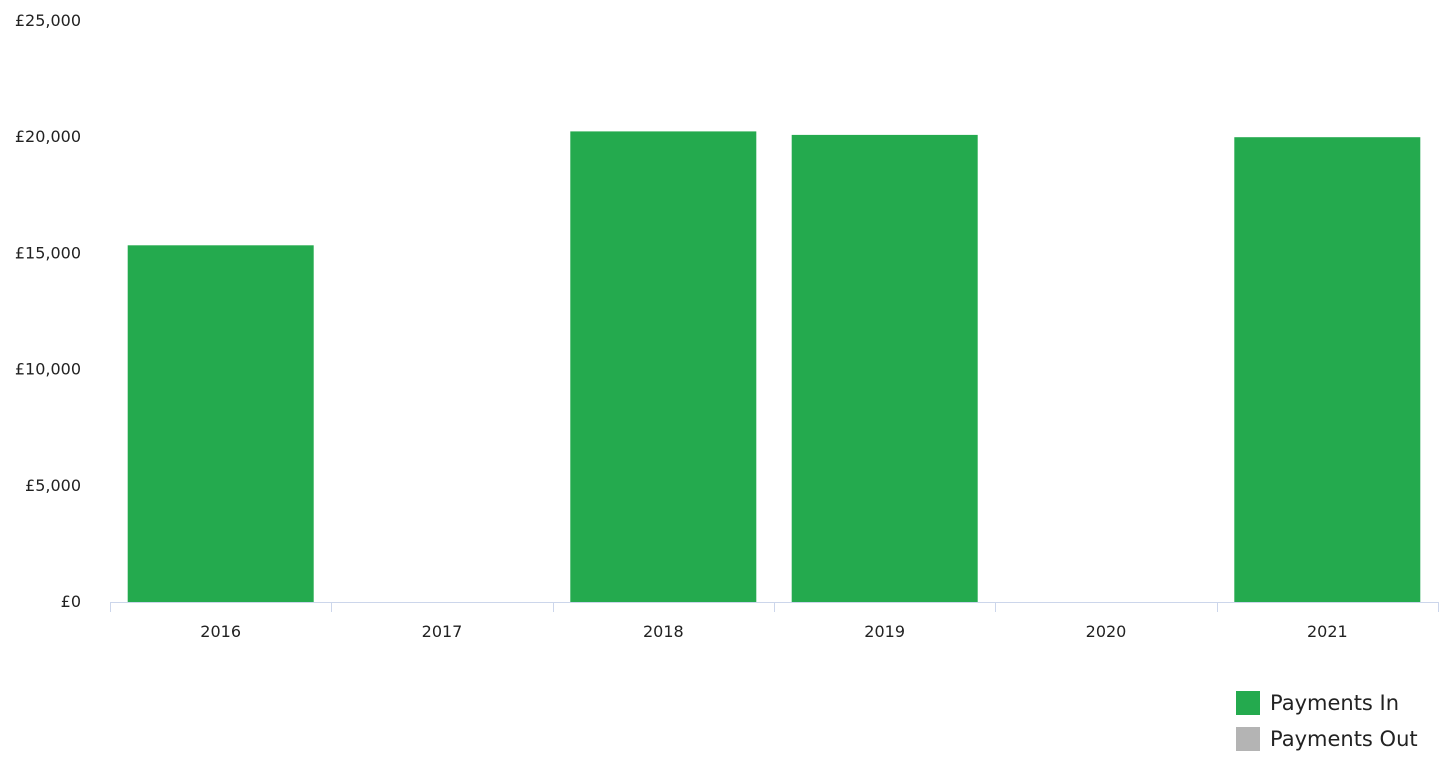 The width and height of the screenshot is (1456, 757). I want to click on legend-swatch-payments-in, so click(1248, 703).